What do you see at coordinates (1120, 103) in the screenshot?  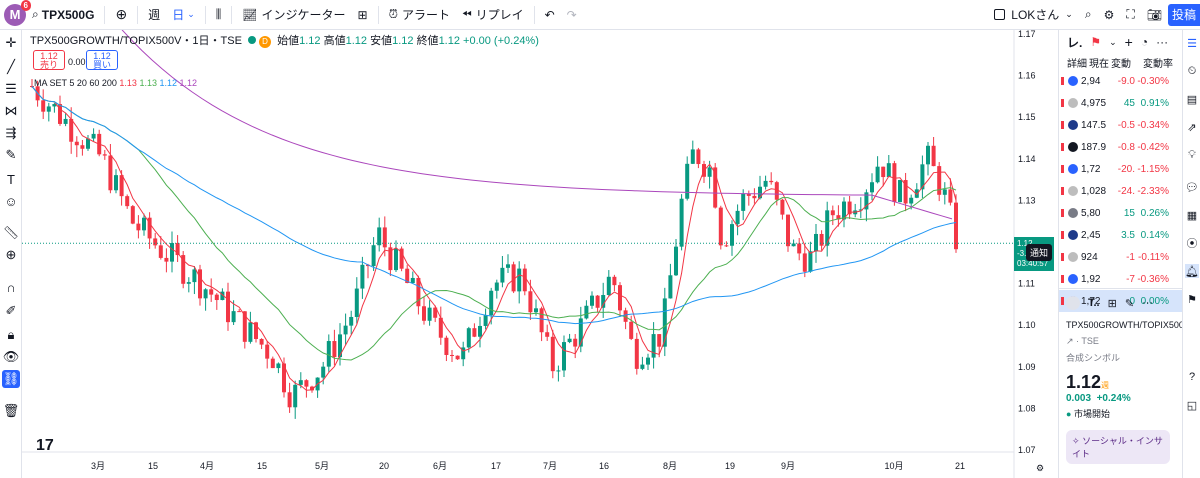 I see `watchlist-row: 4,975 45 0.91%` at bounding box center [1120, 103].